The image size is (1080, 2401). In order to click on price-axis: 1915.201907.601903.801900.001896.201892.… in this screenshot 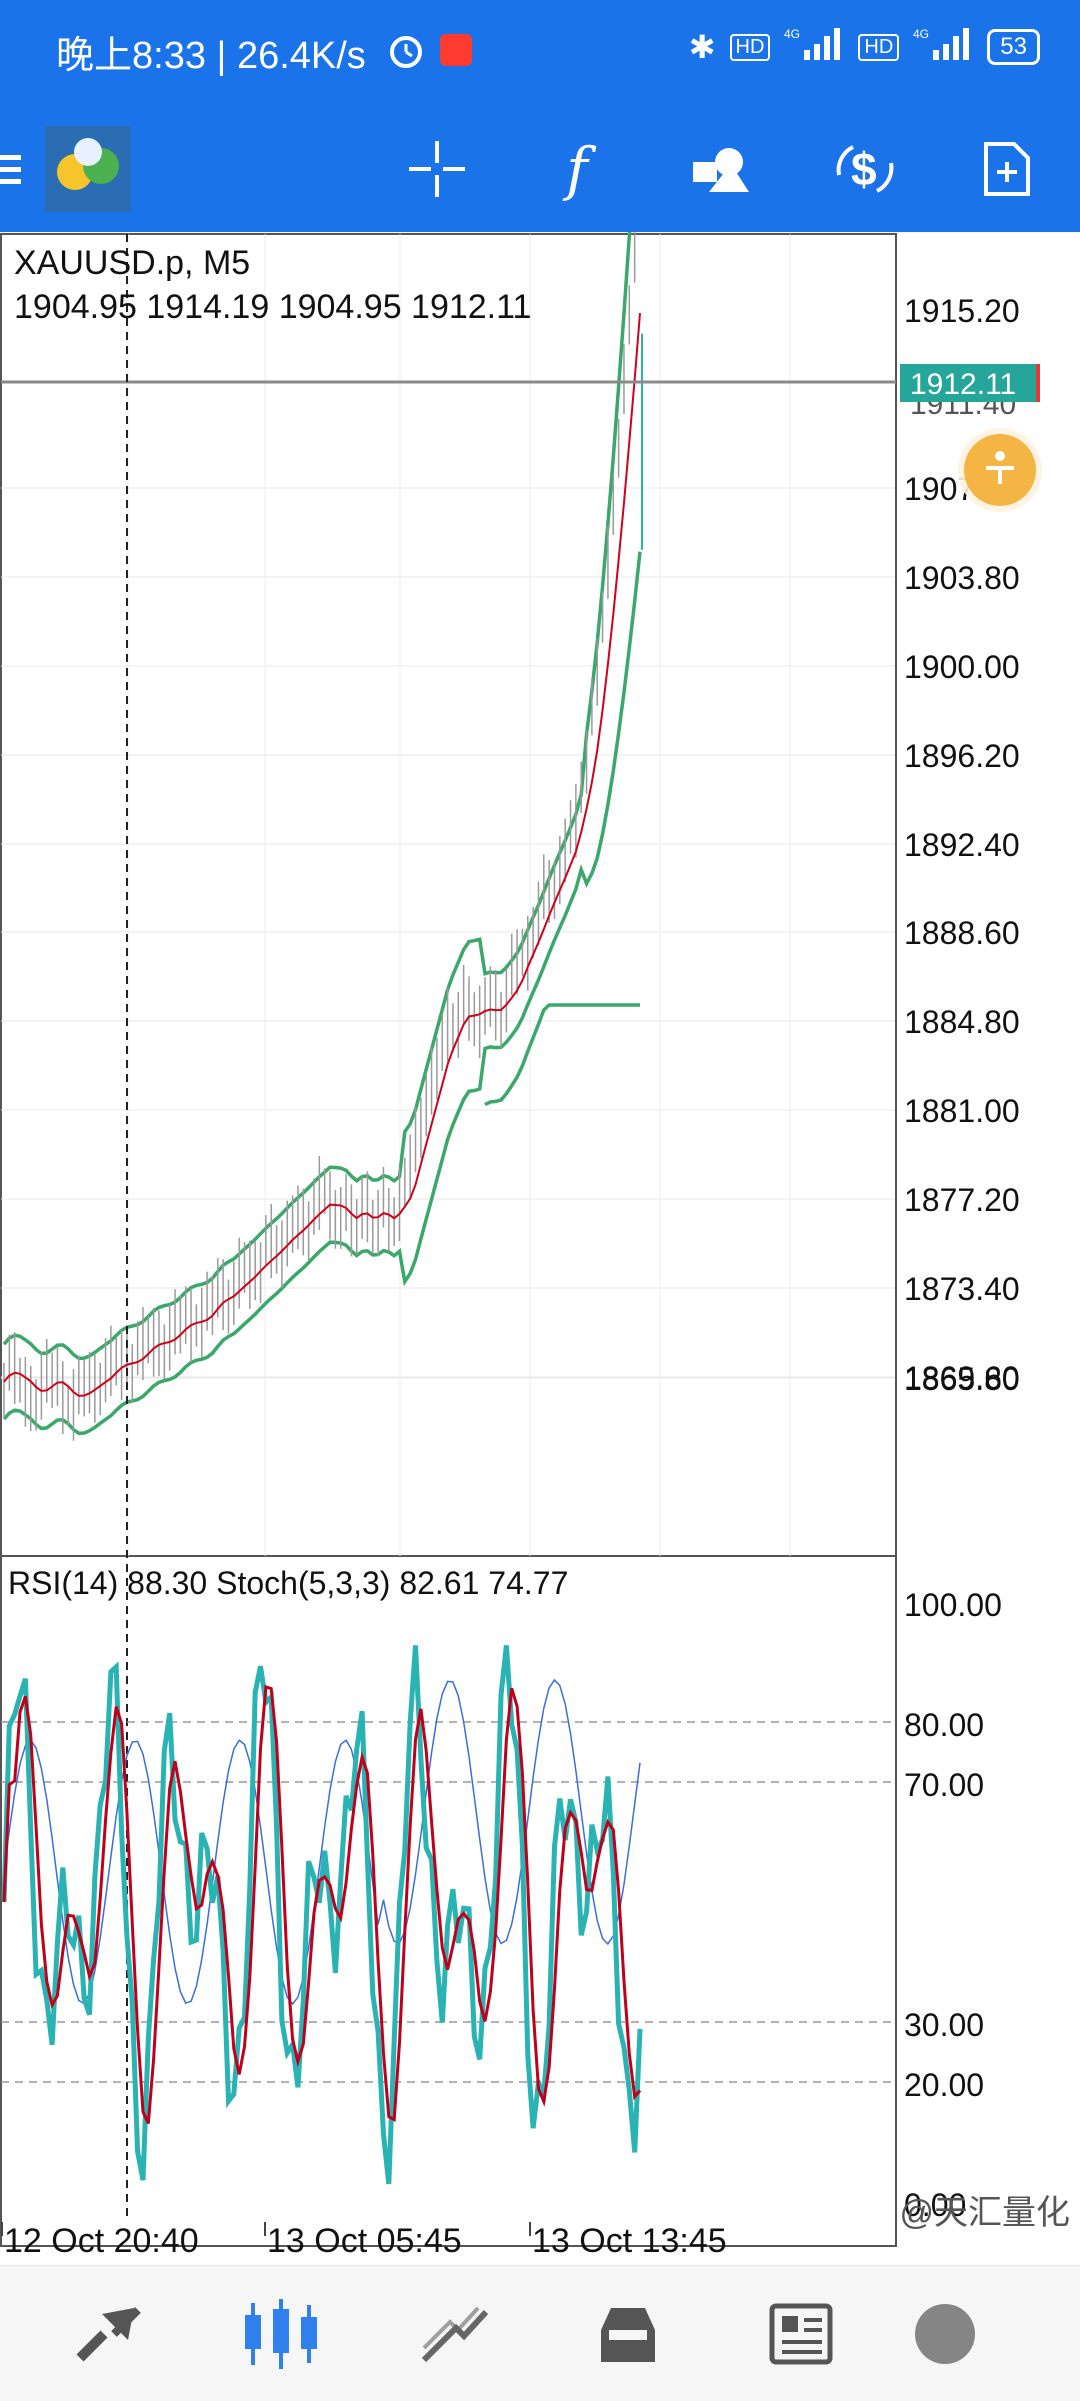, I will do `click(962, 845)`.